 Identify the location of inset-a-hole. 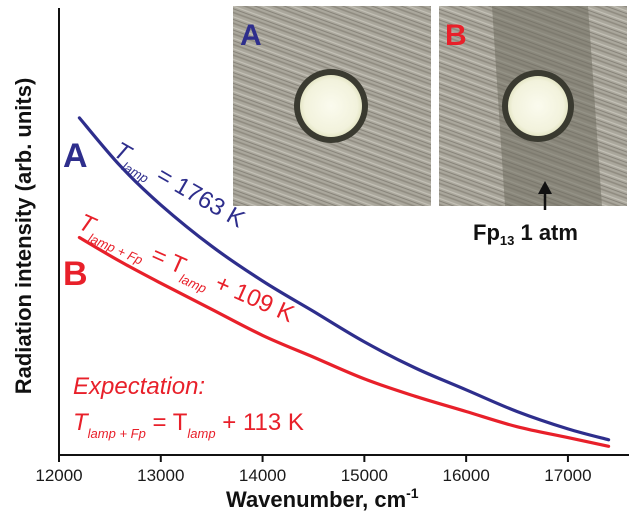
(331, 106).